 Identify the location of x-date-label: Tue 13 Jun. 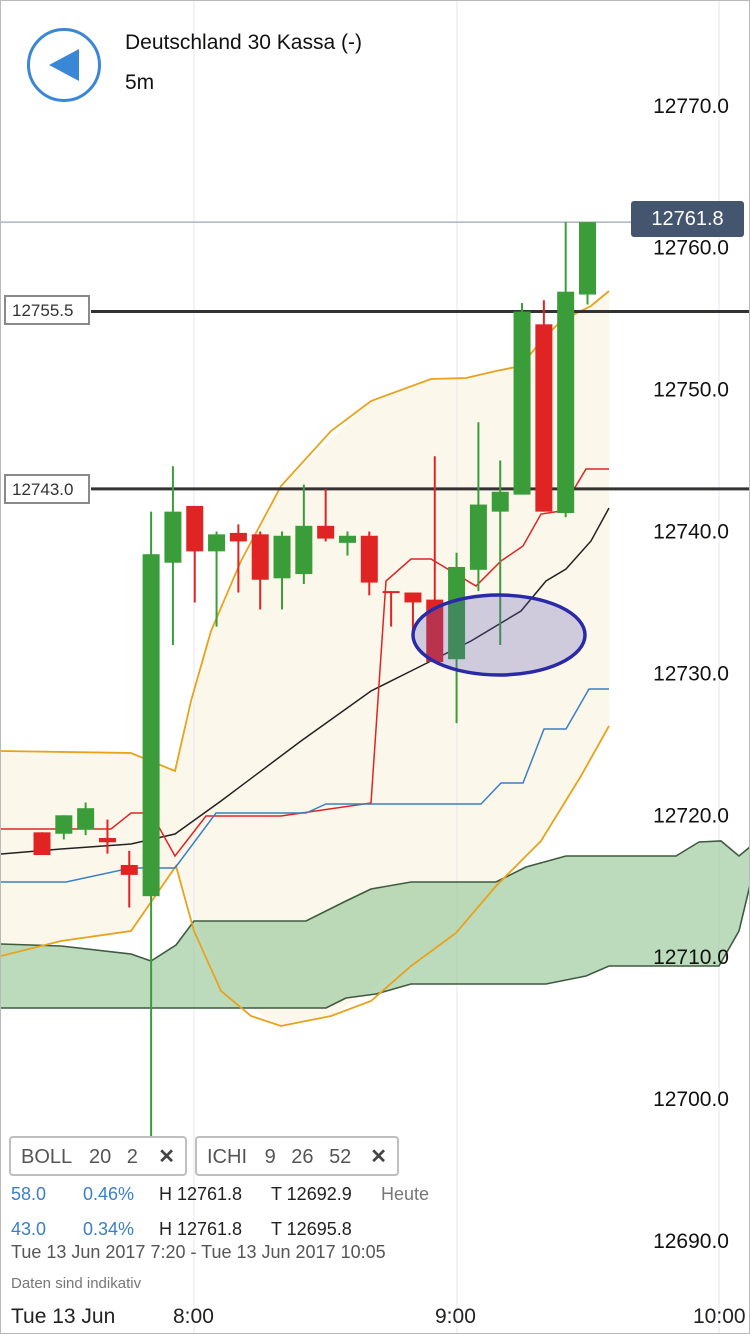
(63, 1316).